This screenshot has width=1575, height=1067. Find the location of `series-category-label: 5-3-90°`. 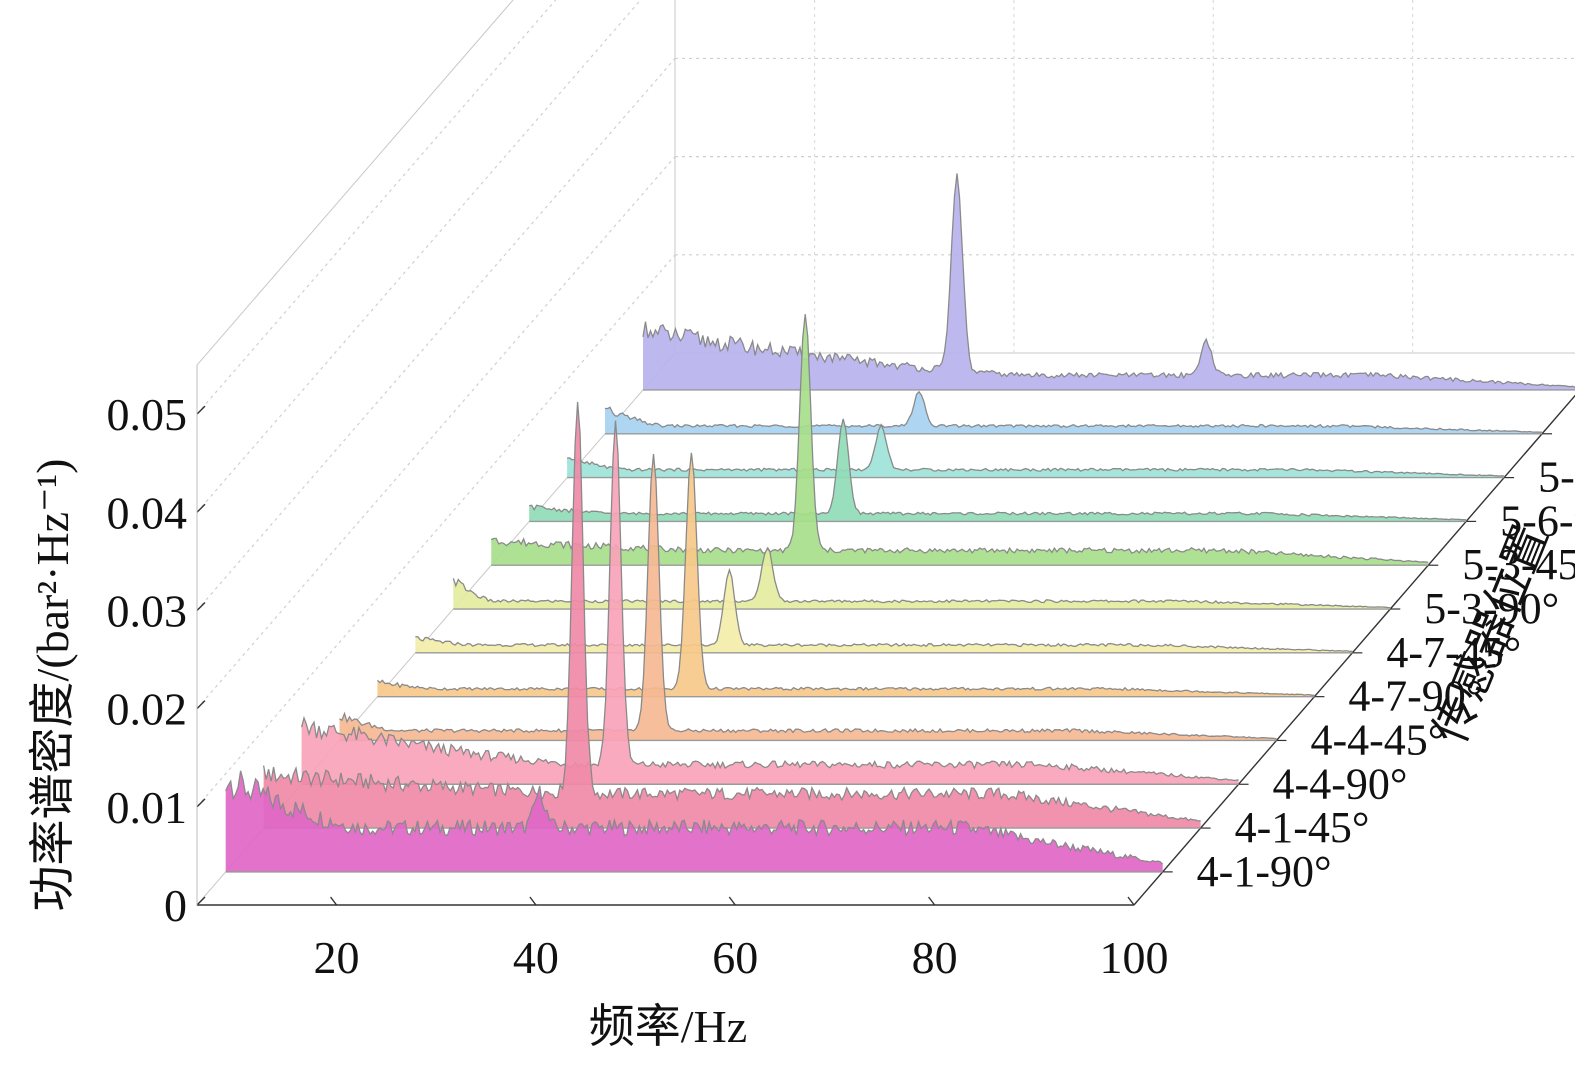

series-category-label: 5-3-90° is located at coordinates (1491, 608).